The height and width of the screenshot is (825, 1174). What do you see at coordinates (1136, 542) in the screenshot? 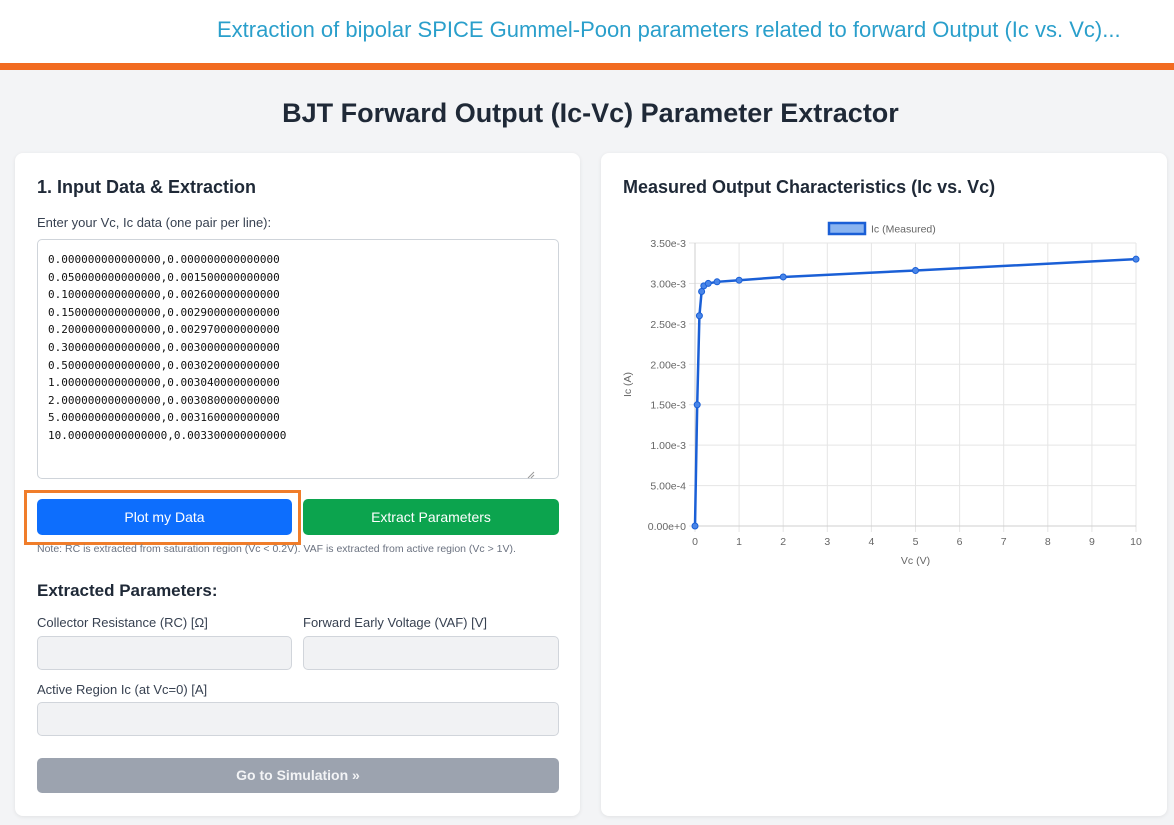
I see `x-tick-label: 10` at bounding box center [1136, 542].